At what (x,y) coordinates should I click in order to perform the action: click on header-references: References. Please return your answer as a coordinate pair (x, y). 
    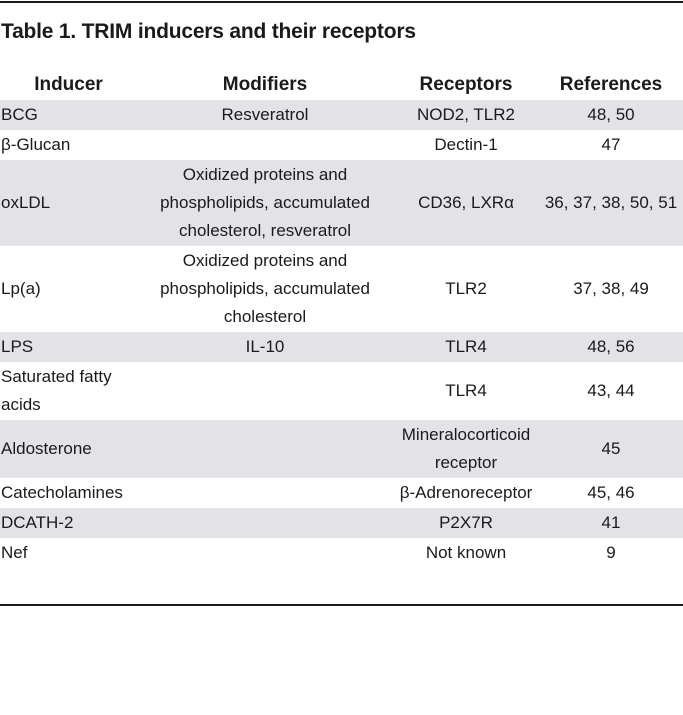
    Looking at the image, I should click on (611, 84).